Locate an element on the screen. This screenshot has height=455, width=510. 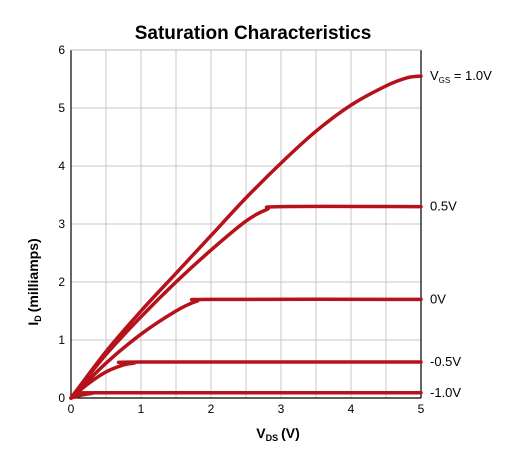
series-label: 0V is located at coordinates (438, 298).